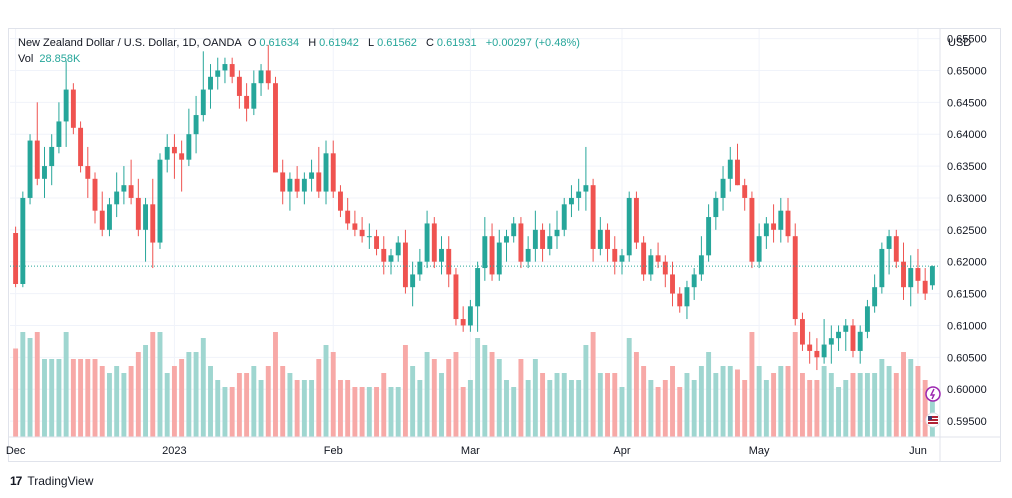  Describe the element at coordinates (759, 451) in the screenshot. I see `time-tick-label: May` at that location.